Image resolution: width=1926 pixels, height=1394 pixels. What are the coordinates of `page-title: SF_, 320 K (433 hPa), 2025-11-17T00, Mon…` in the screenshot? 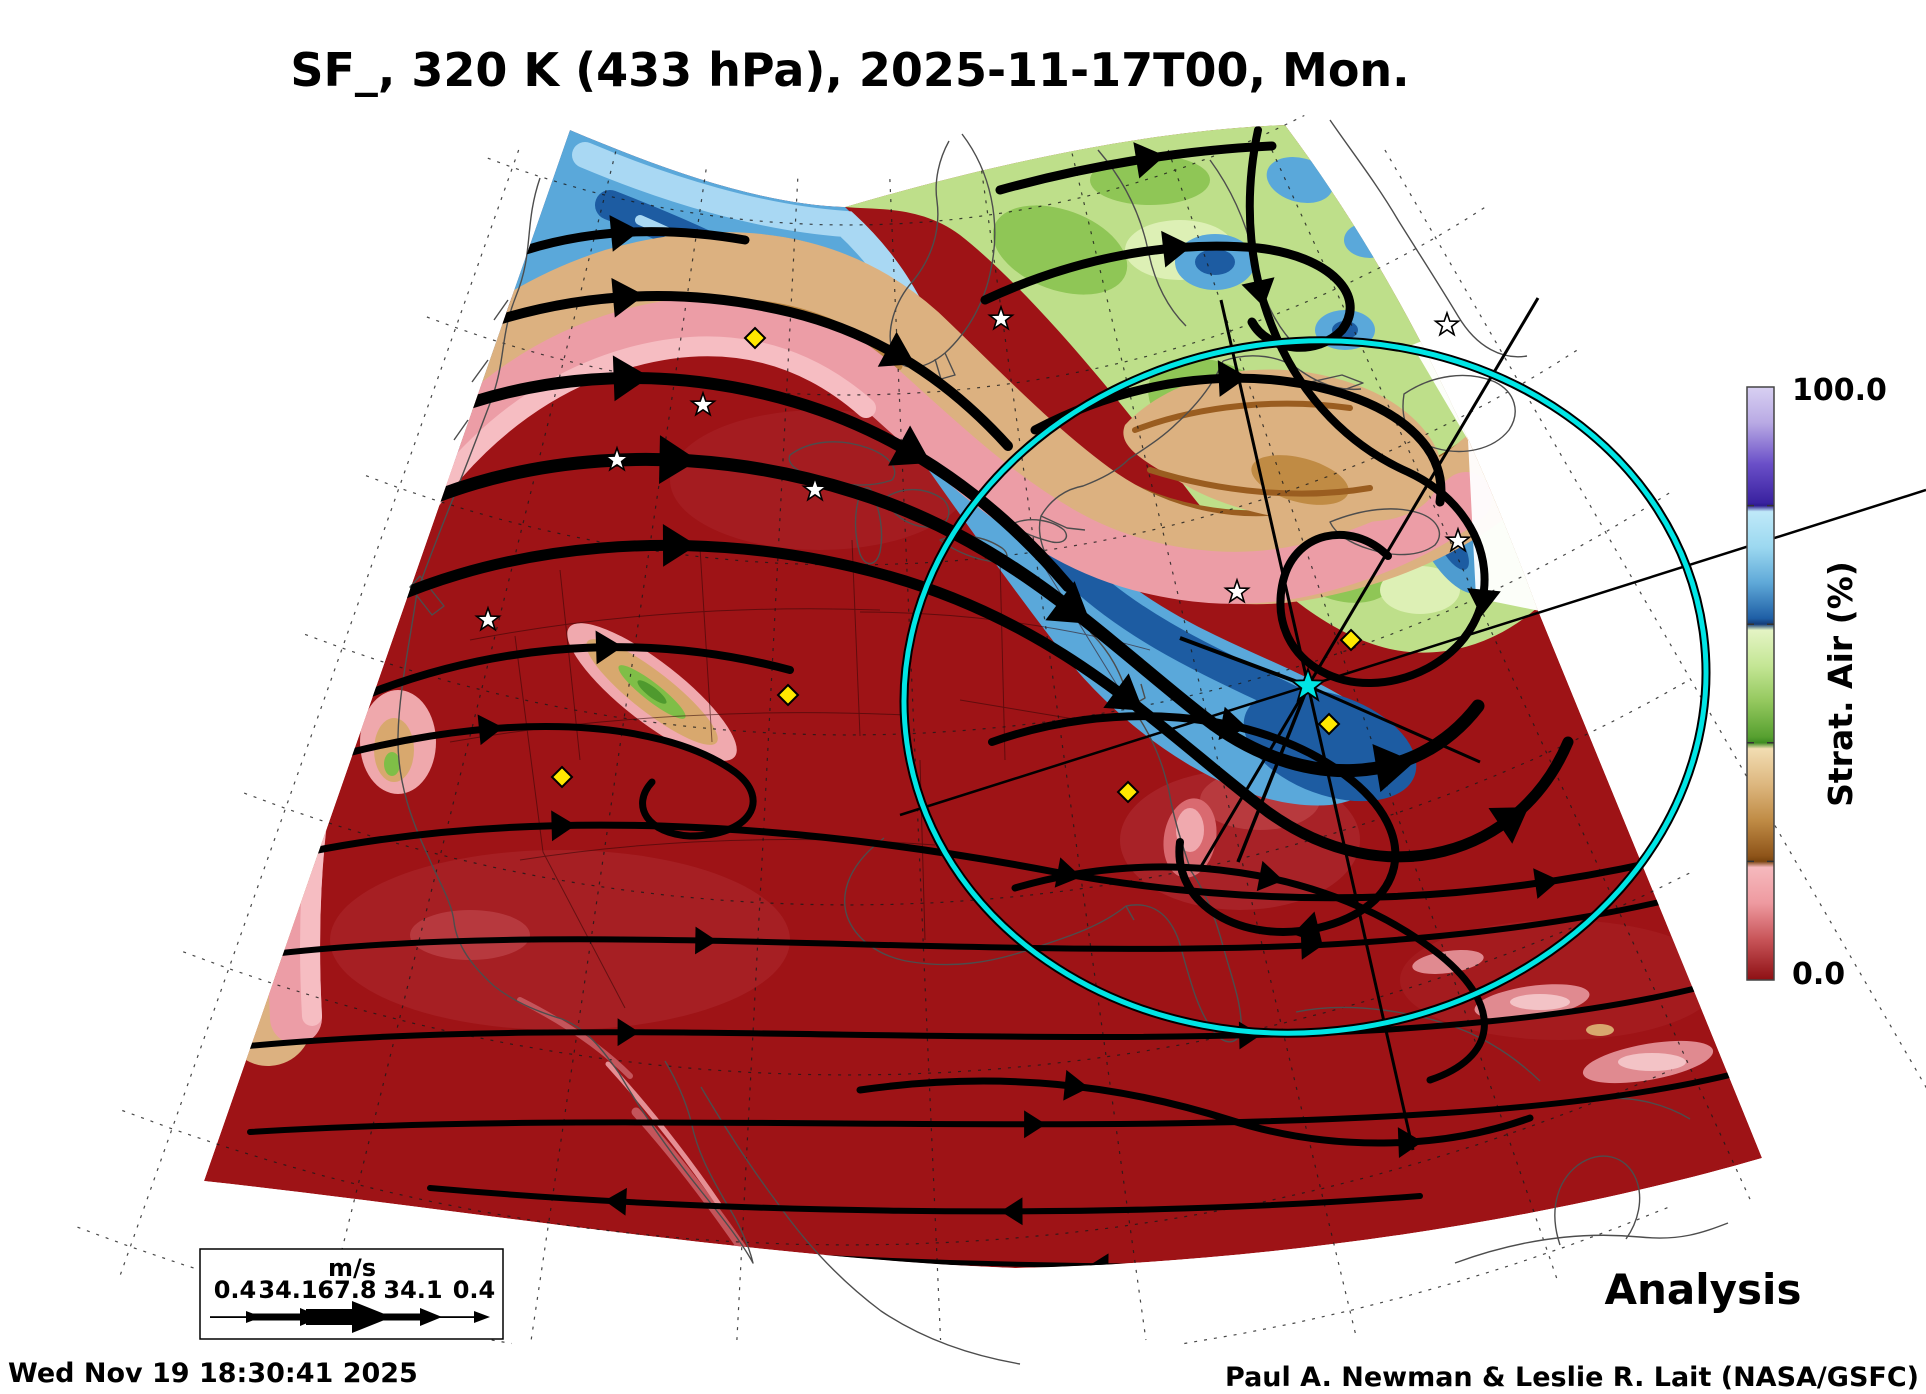 It's located at (849, 70).